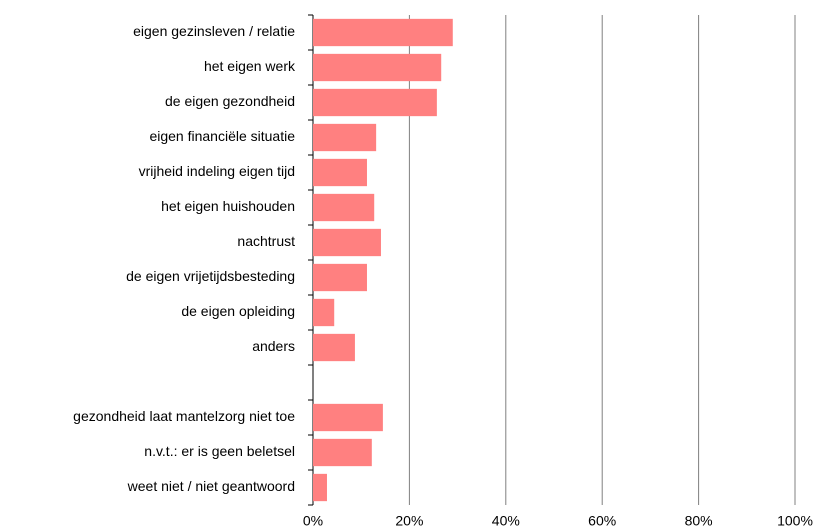  I want to click on y-tick-label: de eigen vrijetijdsbesteding, so click(210, 276).